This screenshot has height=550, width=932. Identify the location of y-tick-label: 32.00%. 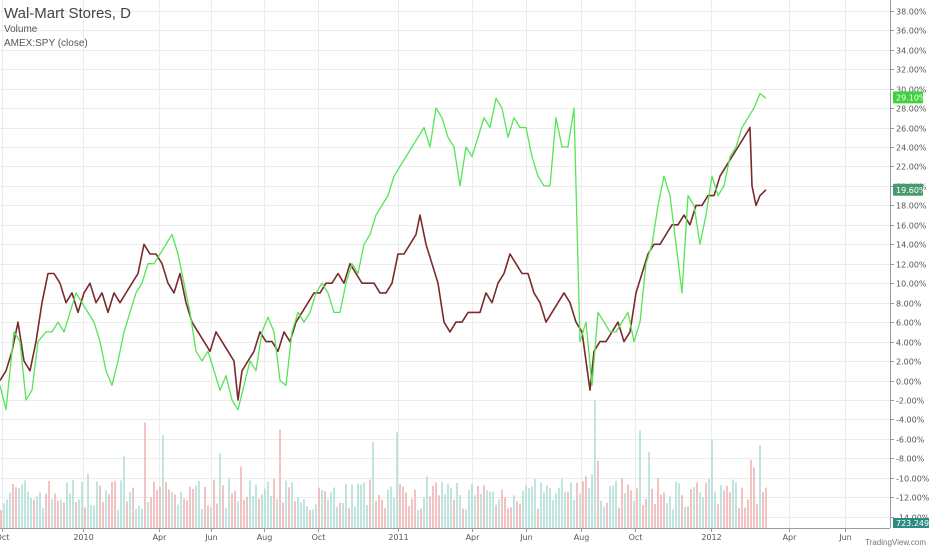
(911, 70).